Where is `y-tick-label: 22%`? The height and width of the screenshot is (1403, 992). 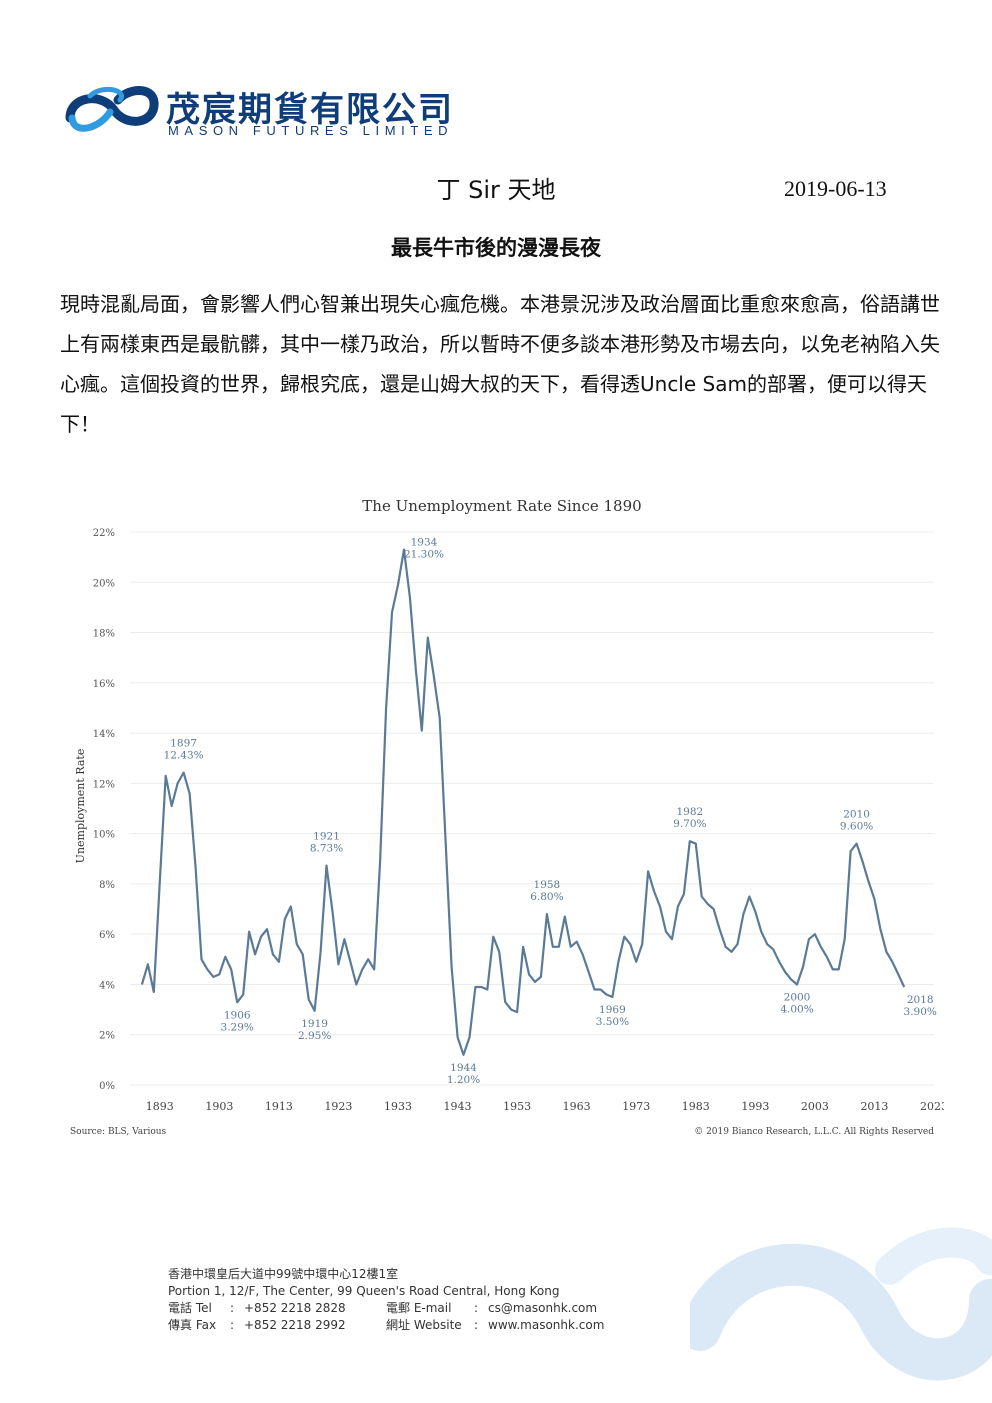 y-tick-label: 22% is located at coordinates (104, 533).